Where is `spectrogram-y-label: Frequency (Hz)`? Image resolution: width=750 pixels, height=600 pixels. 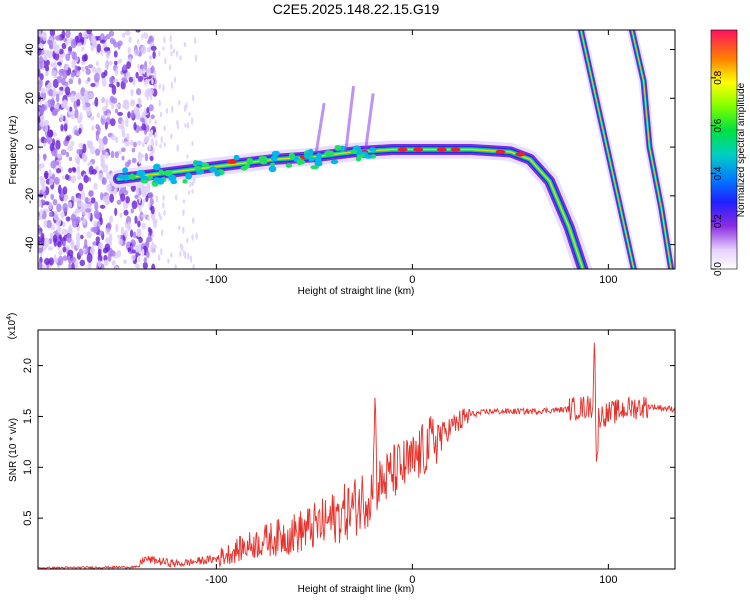
spectrogram-y-label: Frequency (Hz) is located at coordinates (13, 150).